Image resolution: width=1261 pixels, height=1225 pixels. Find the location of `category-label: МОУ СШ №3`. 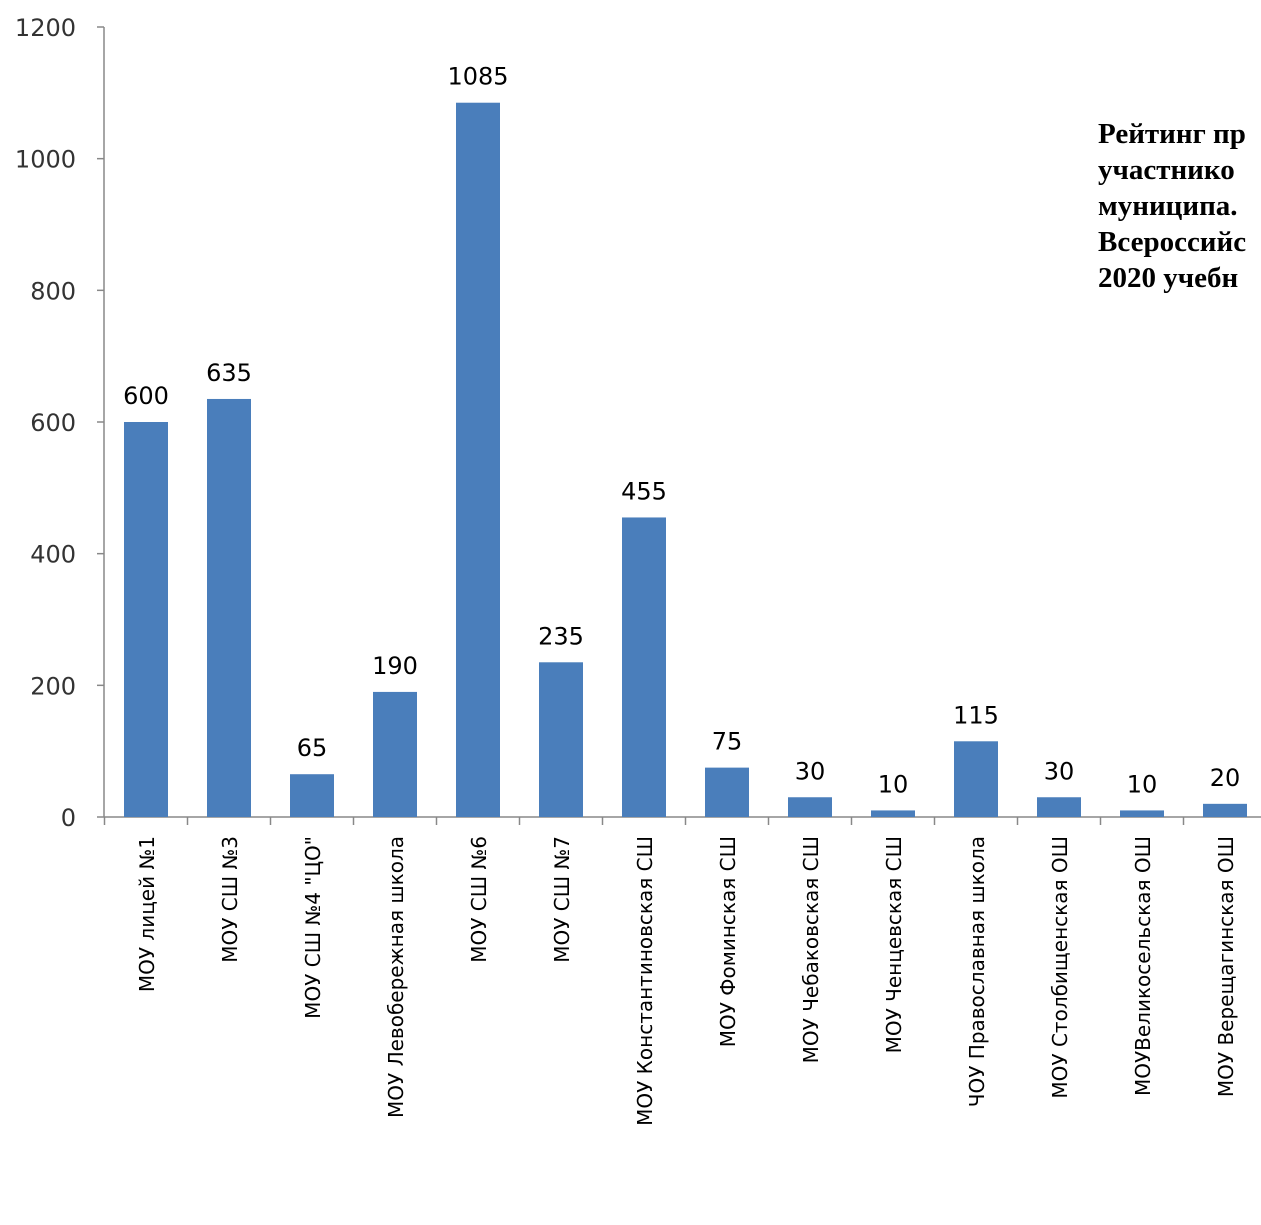

category-label: МОУ СШ №3 is located at coordinates (230, 899).